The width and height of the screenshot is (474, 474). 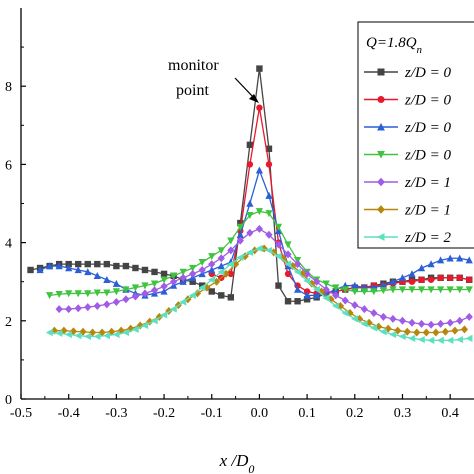 I want to click on x-tick-label: 0.4, so click(x=450, y=413).